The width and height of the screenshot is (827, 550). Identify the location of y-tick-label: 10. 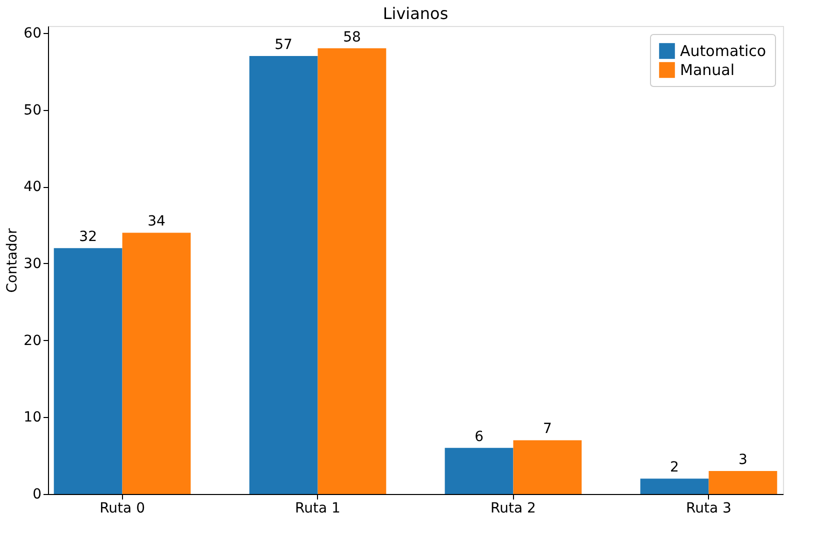
(33, 418).